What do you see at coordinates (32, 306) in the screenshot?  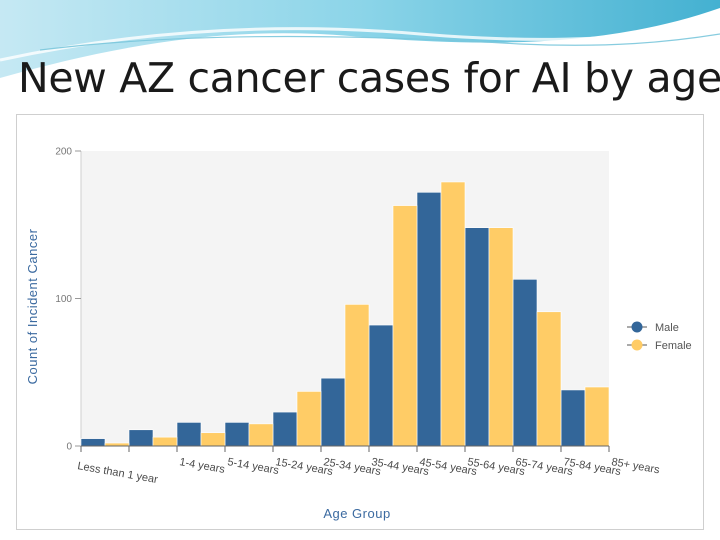 I see `y-axis-title: Count of Incident Cancer` at bounding box center [32, 306].